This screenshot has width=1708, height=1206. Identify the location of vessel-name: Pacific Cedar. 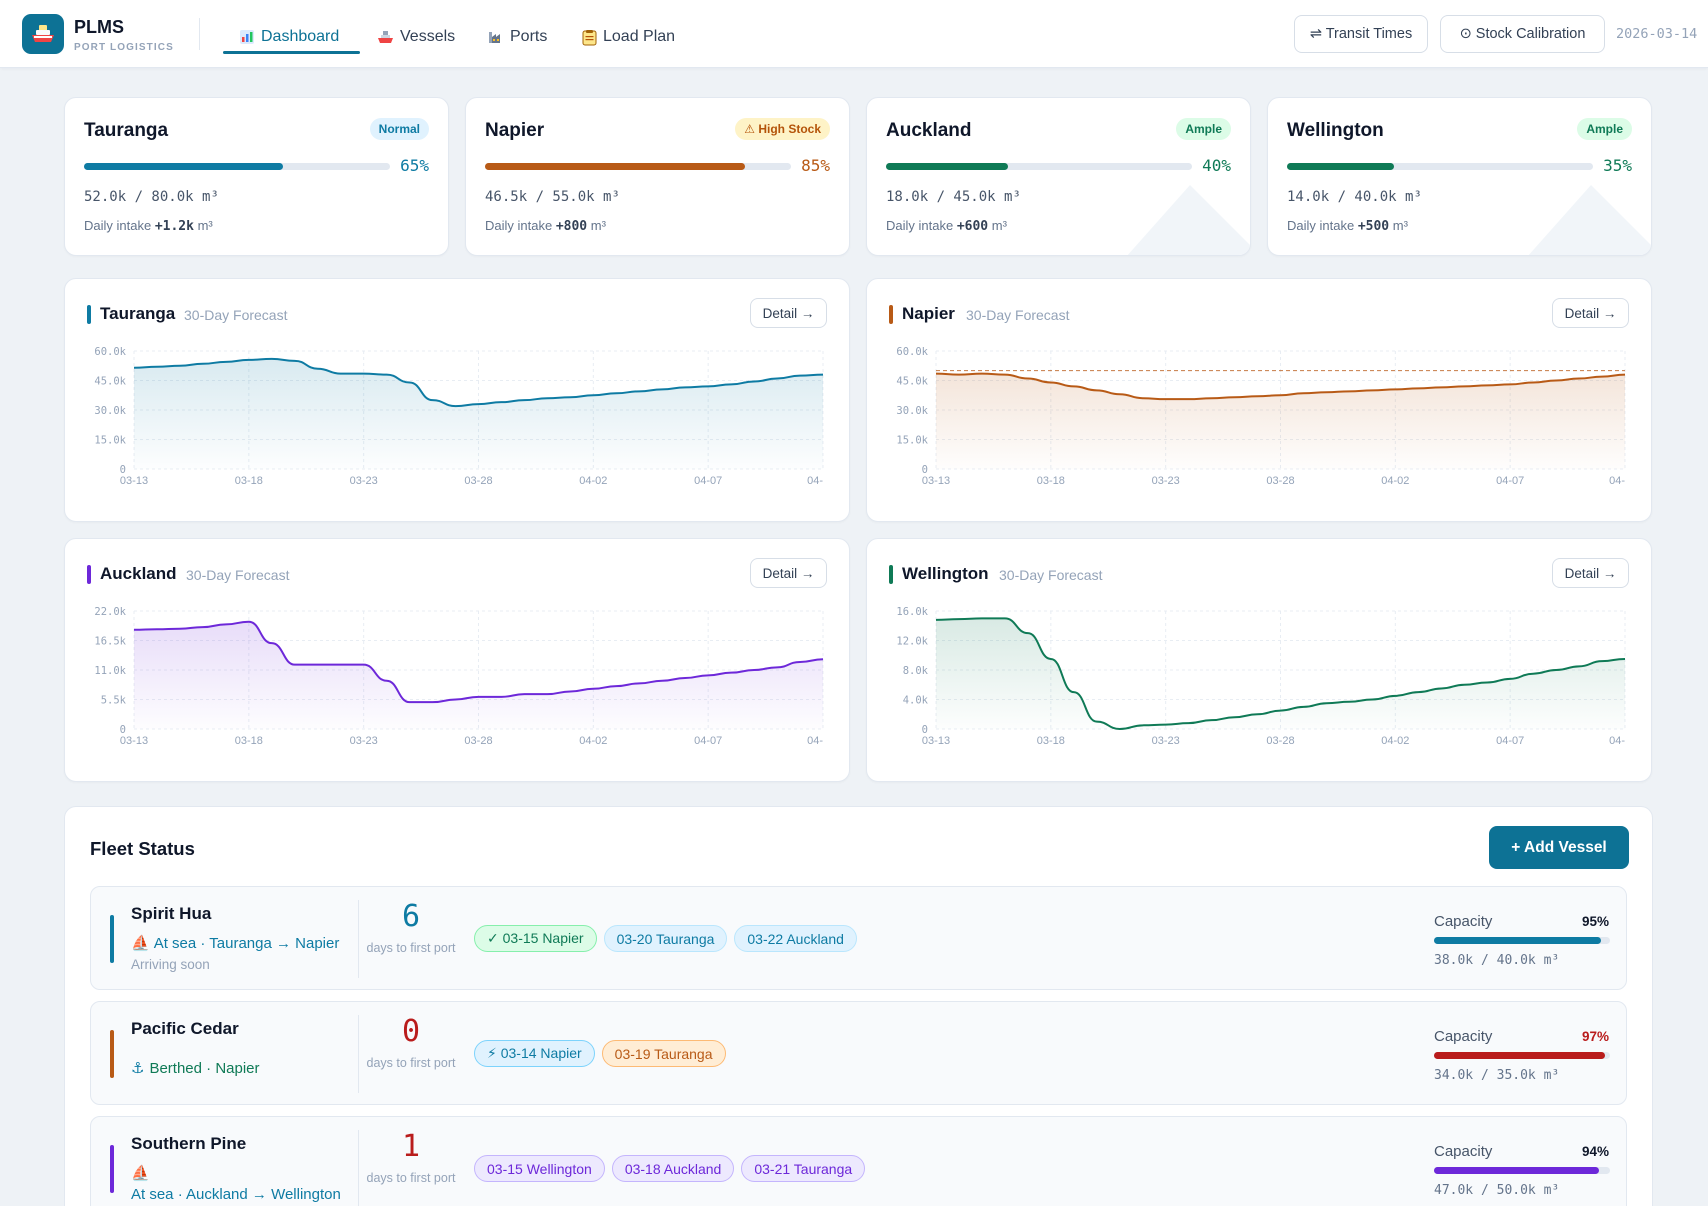
(185, 1028).